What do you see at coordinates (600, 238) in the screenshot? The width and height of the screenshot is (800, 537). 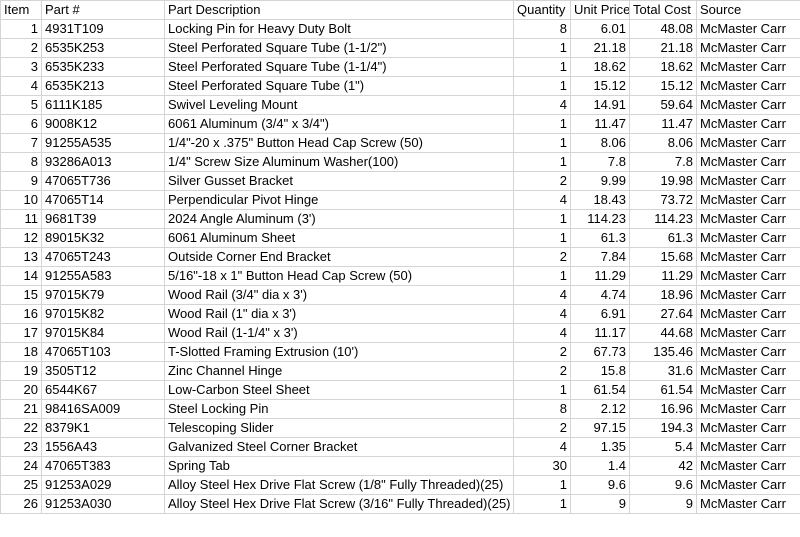 I see `cell-unit-price: 61.3` at bounding box center [600, 238].